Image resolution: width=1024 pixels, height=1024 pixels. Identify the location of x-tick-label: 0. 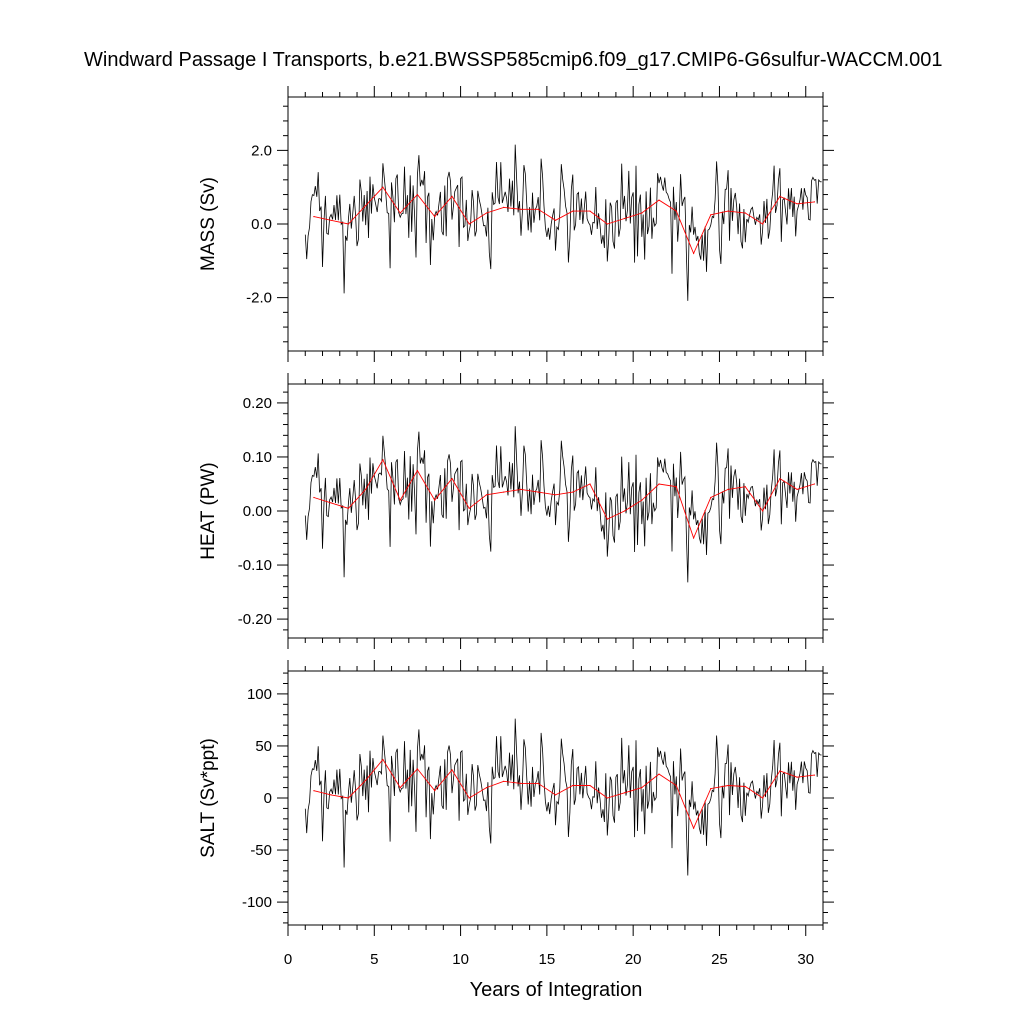
(288, 959).